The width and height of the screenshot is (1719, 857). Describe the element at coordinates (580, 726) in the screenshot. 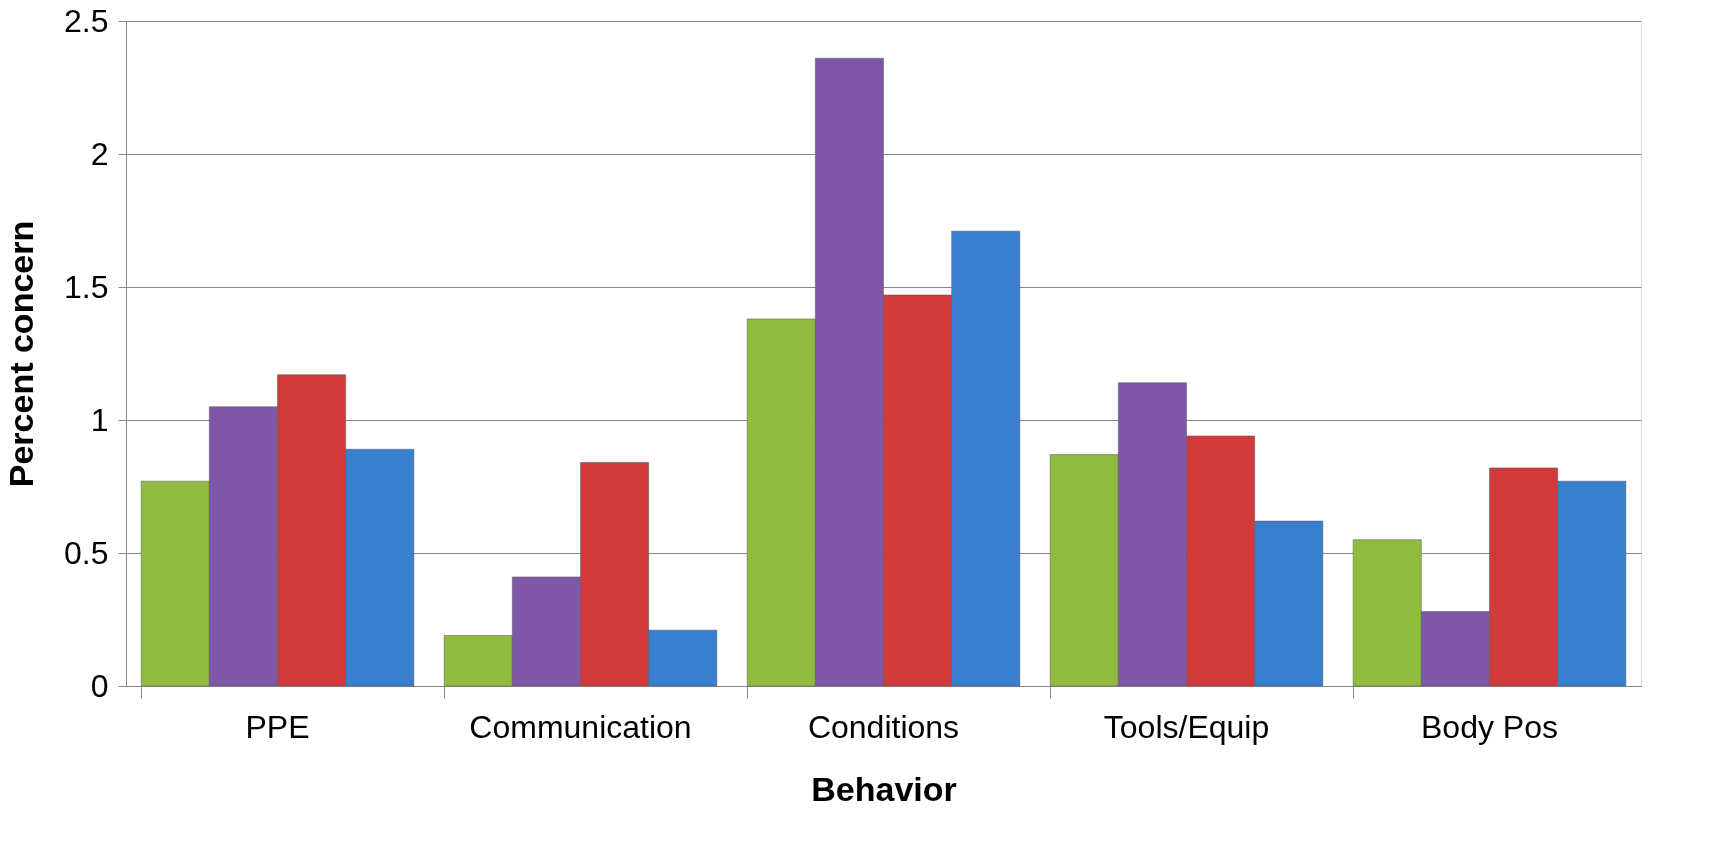

I see `x-tick-label: Communication` at that location.